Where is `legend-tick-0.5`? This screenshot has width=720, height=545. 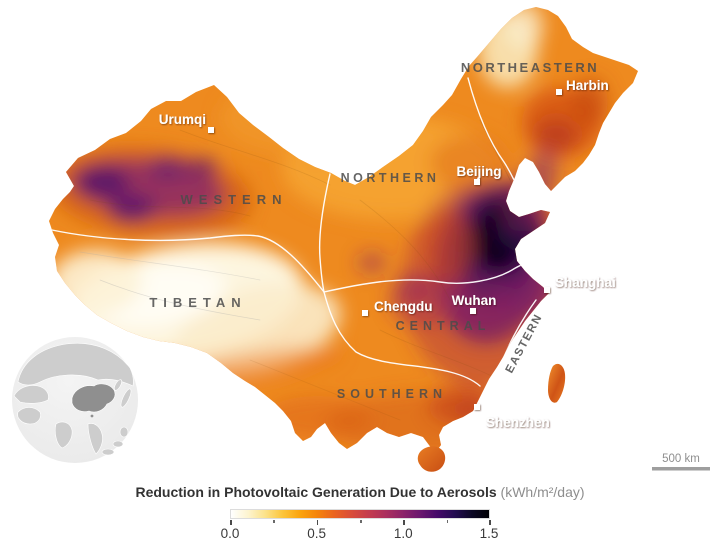 legend-tick-0.5 is located at coordinates (317, 522).